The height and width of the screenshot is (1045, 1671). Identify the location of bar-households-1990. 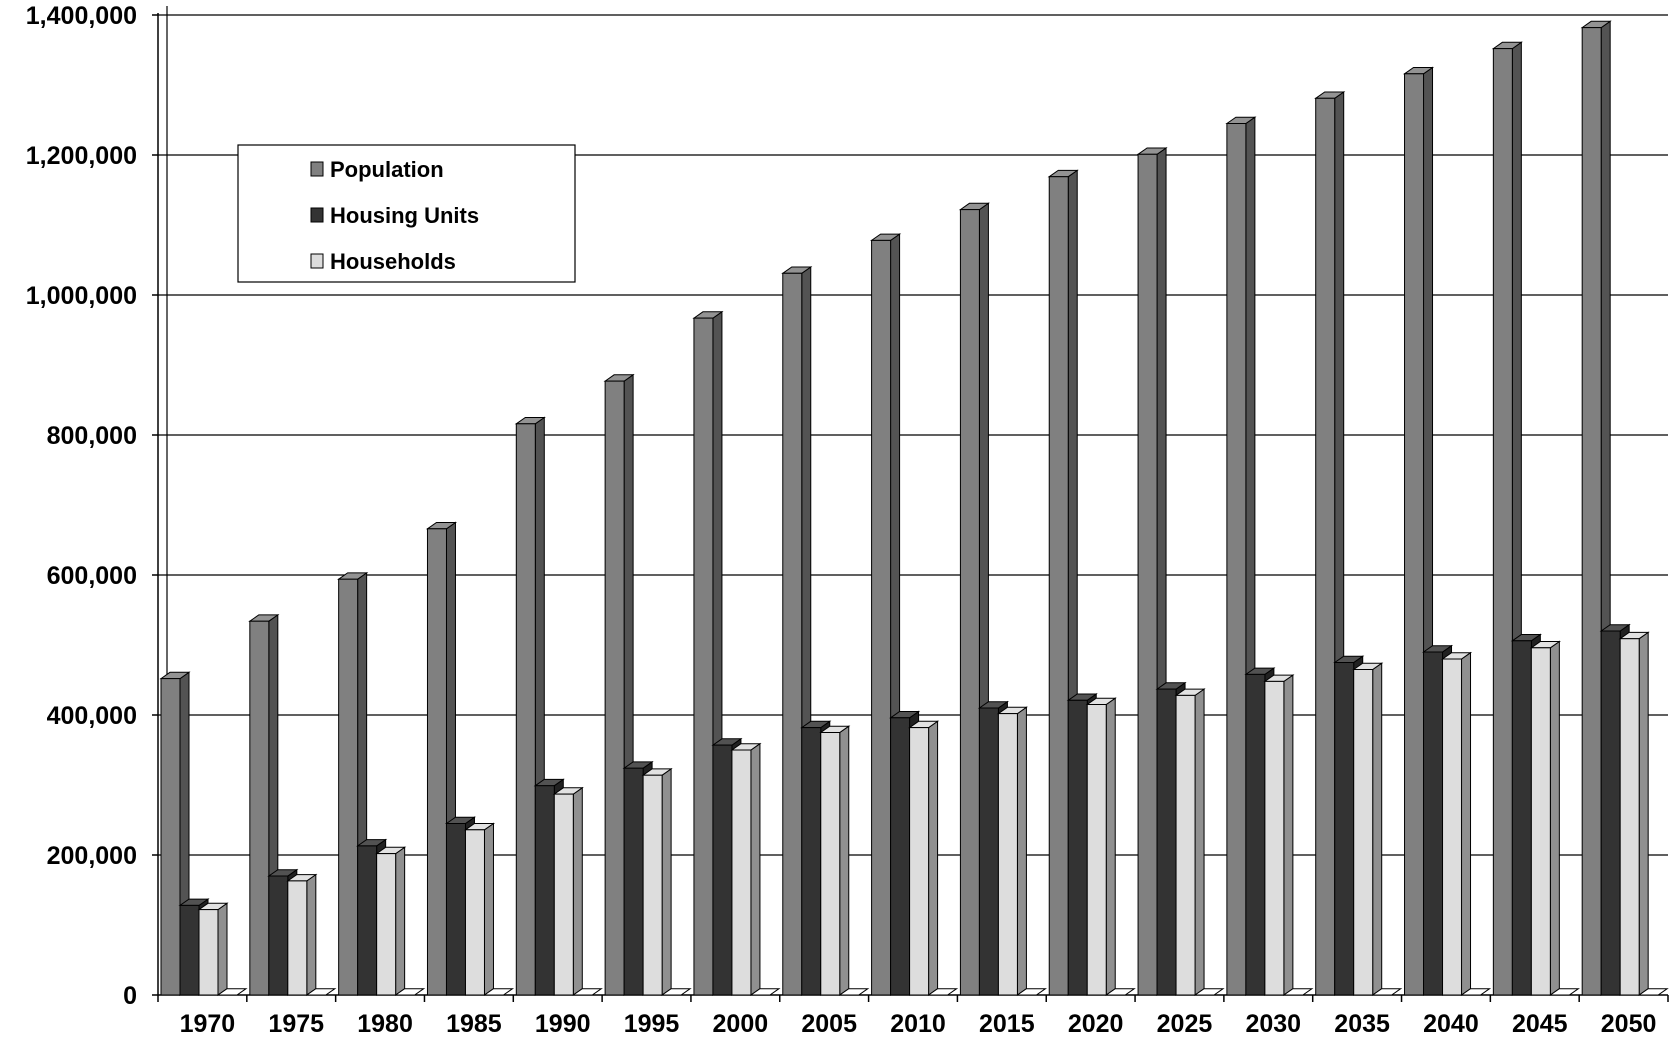
(568, 891).